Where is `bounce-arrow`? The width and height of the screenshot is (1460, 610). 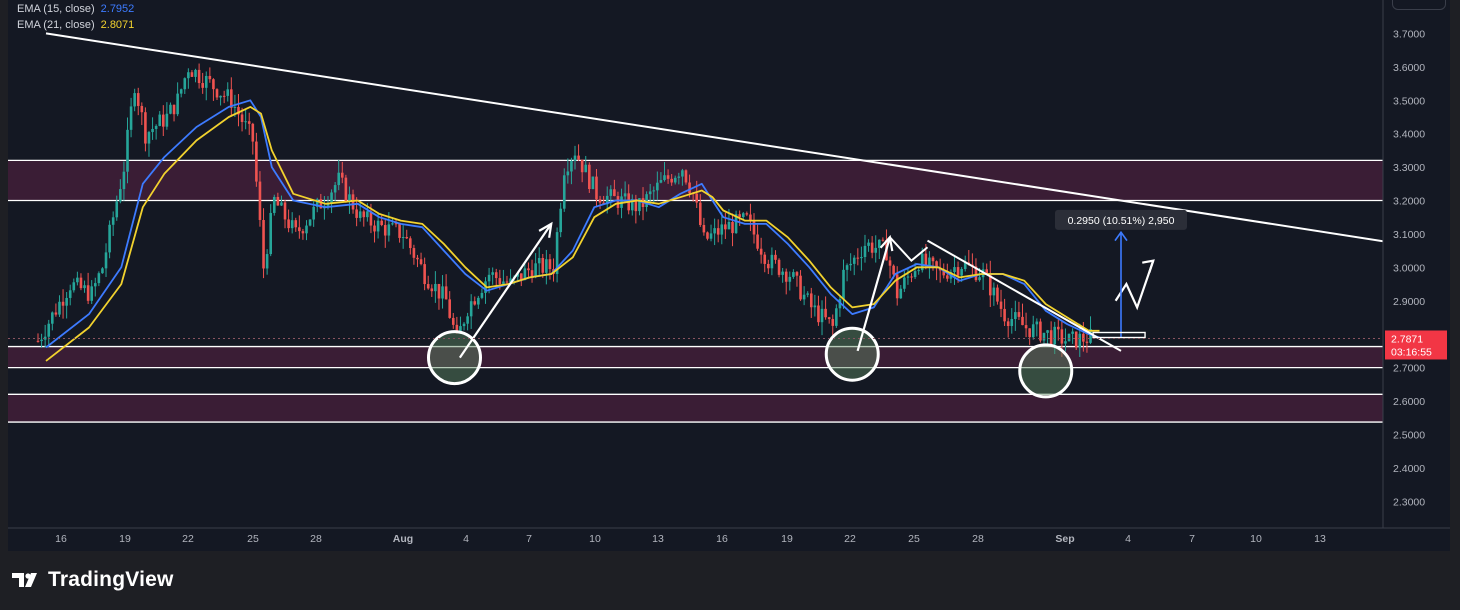
bounce-arrow is located at coordinates (909, 249).